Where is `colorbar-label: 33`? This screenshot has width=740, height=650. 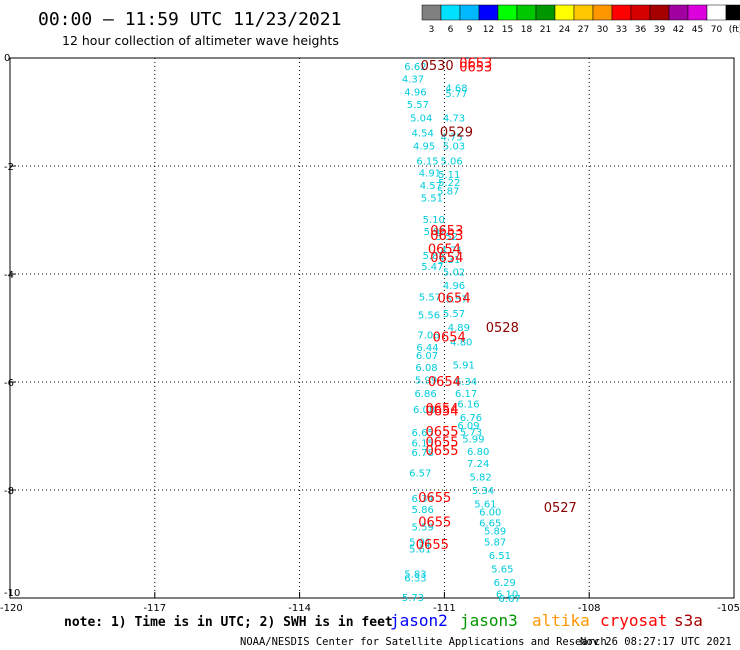 colorbar-label: 33 is located at coordinates (621, 30).